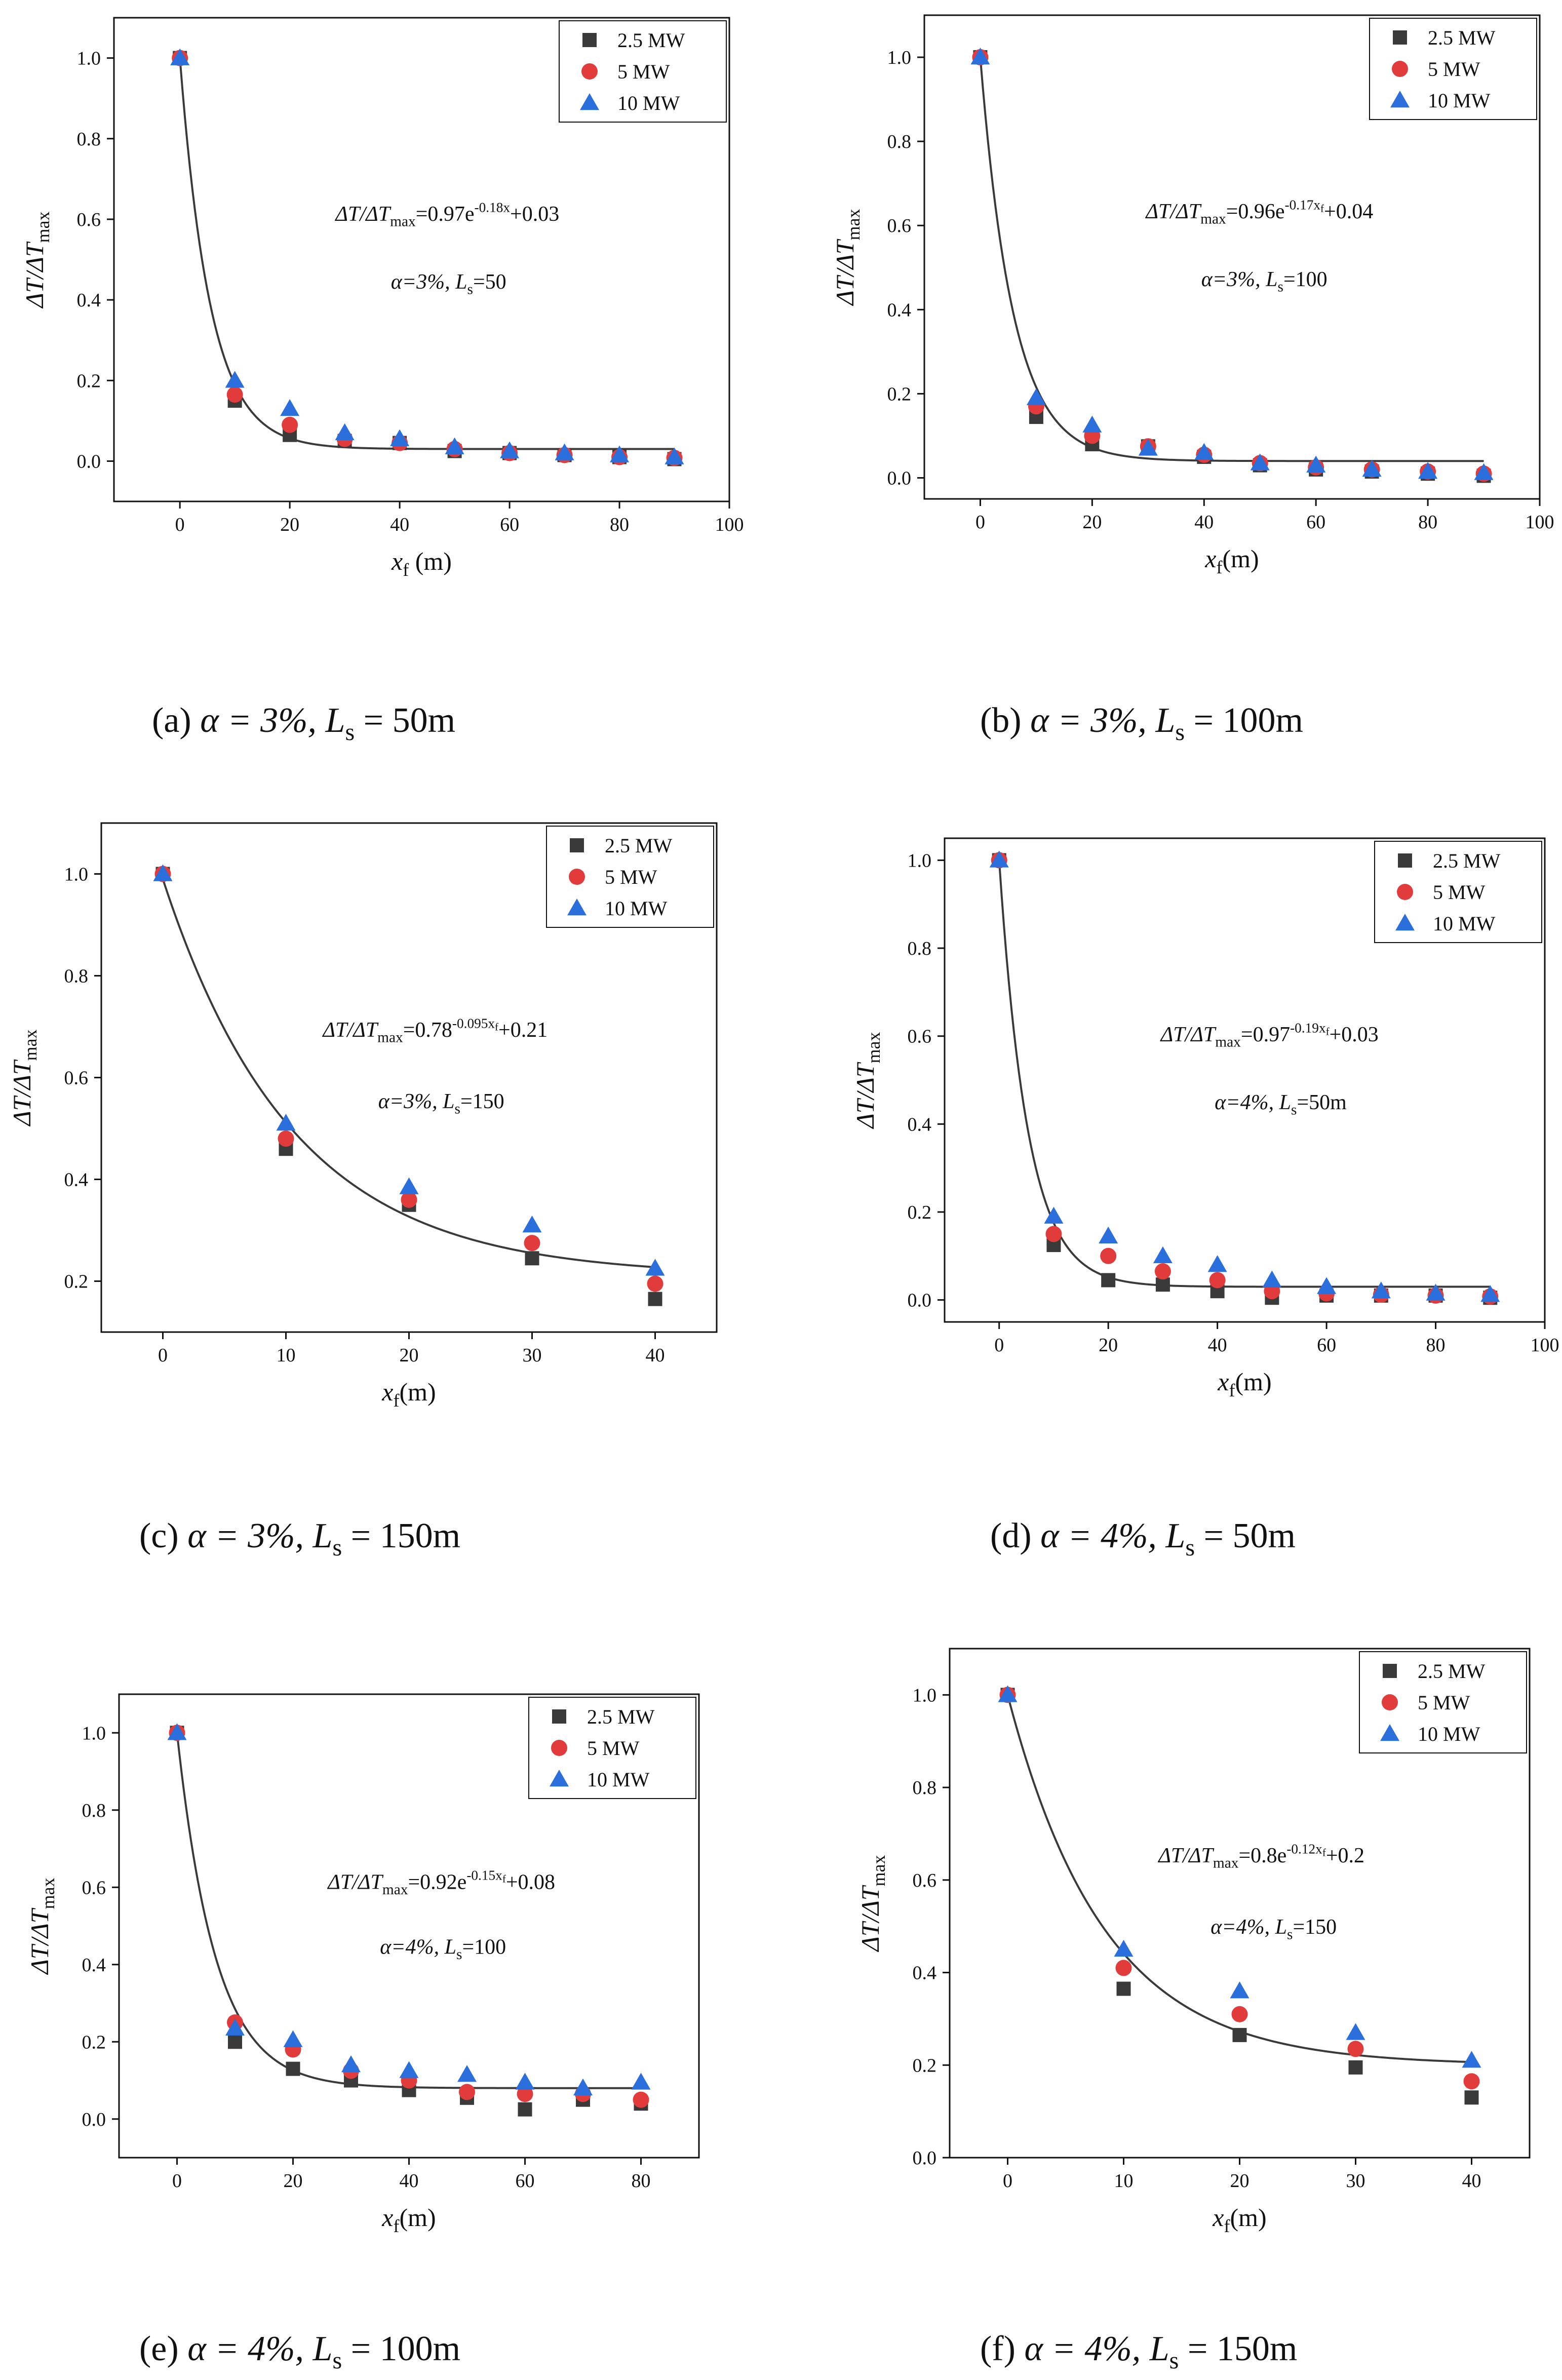 The image size is (1562, 2380). I want to click on x-tick-label: 100, so click(729, 525).